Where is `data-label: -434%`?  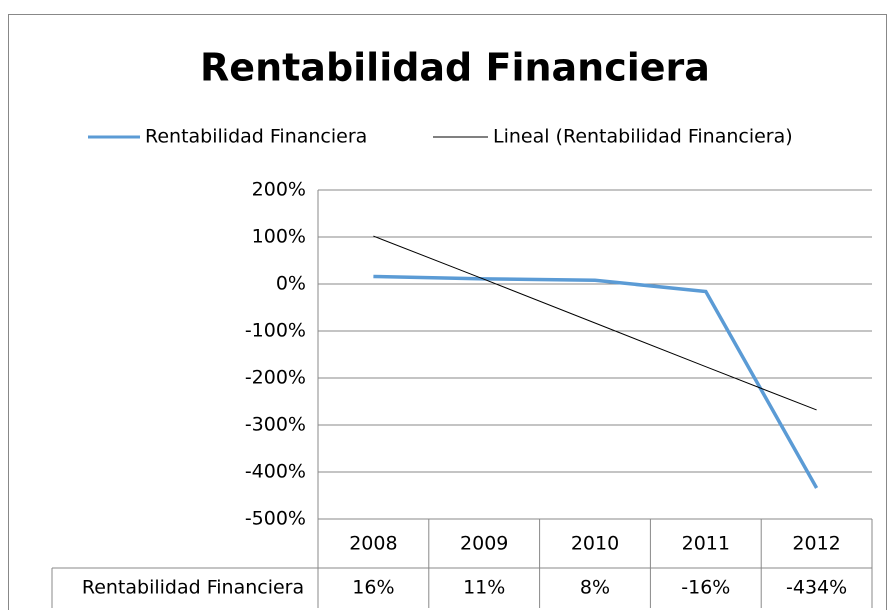 data-label: -434% is located at coordinates (816, 588).